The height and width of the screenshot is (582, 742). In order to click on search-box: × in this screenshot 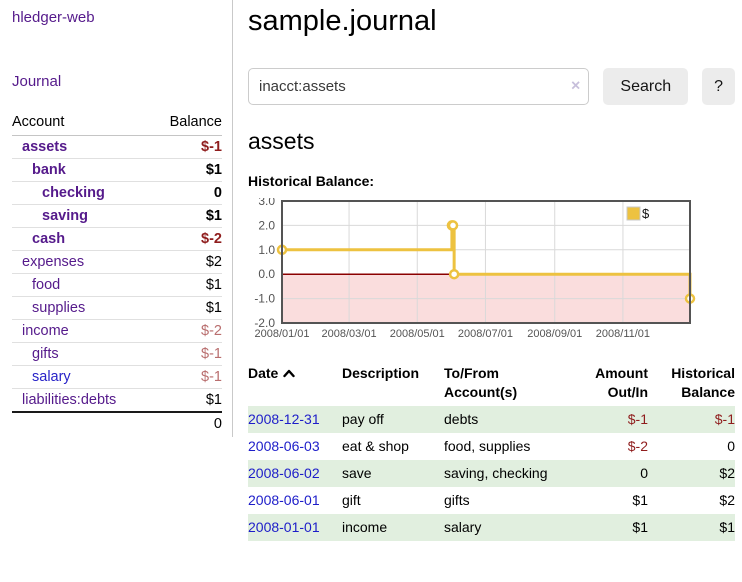, I will do `click(419, 86)`.